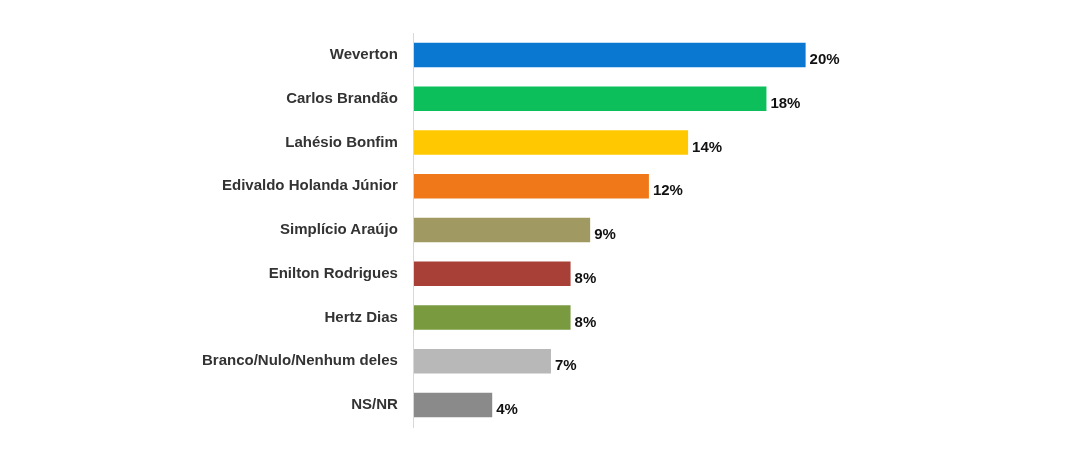 Image resolution: width=1080 pixels, height=452 pixels. Describe the element at coordinates (361, 316) in the screenshot. I see `y-tick-label: Hertz Dias` at that location.